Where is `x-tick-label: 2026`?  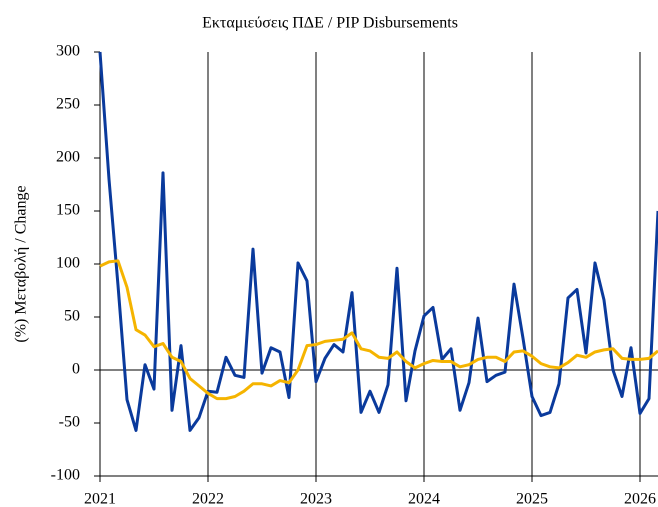 x-tick-label: 2026 is located at coordinates (640, 499).